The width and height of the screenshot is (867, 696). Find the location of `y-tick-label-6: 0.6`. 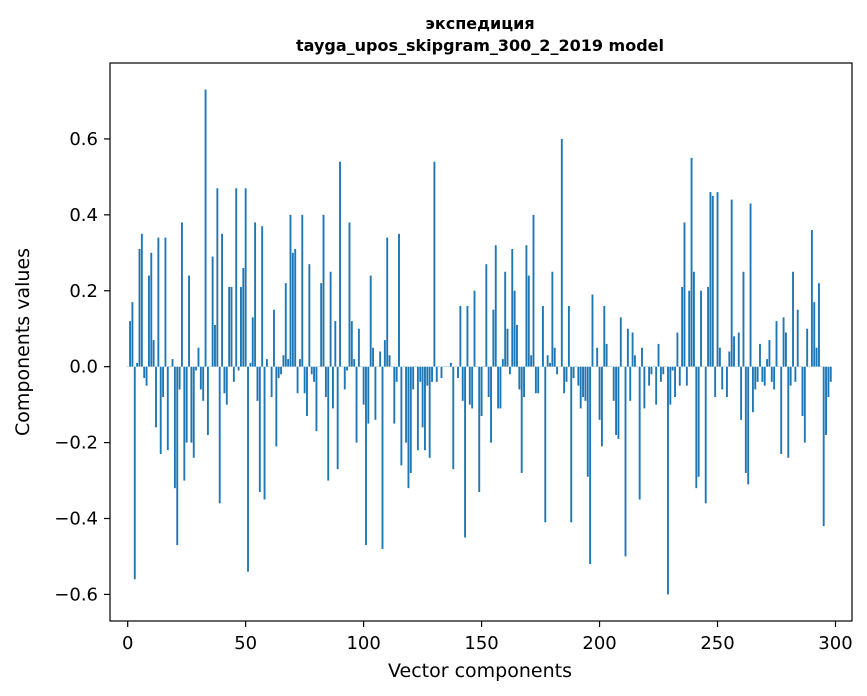

y-tick-label-6: 0.6 is located at coordinates (83, 139).